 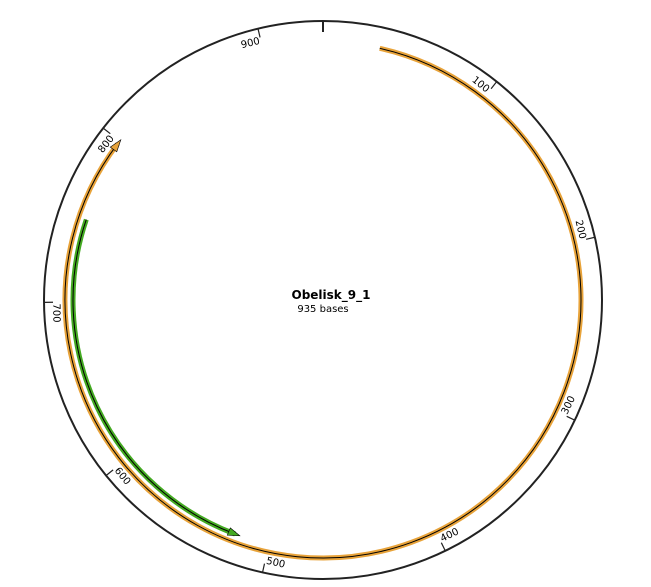 What do you see at coordinates (580, 229) in the screenshot?
I see `tick-label-200: 200` at bounding box center [580, 229].